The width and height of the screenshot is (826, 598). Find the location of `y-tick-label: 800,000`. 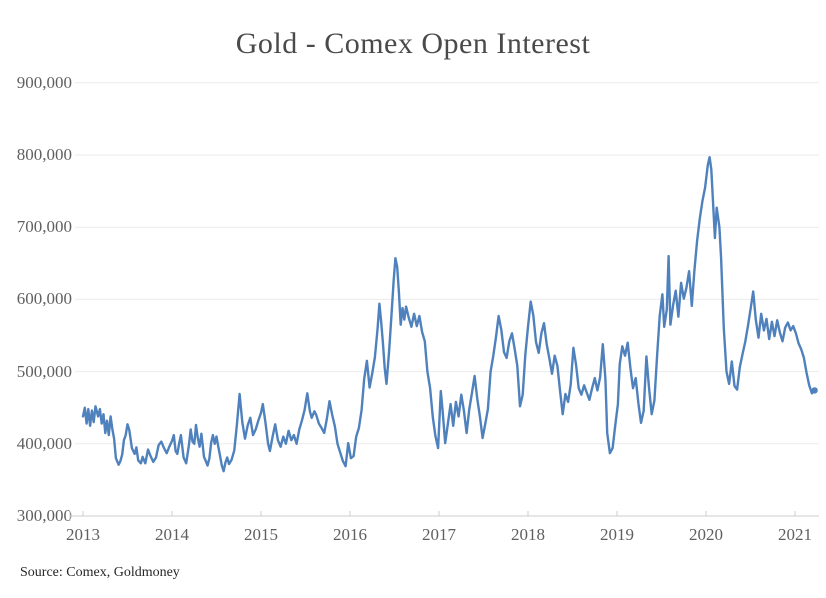

y-tick-label: 800,000 is located at coordinates (44, 154).